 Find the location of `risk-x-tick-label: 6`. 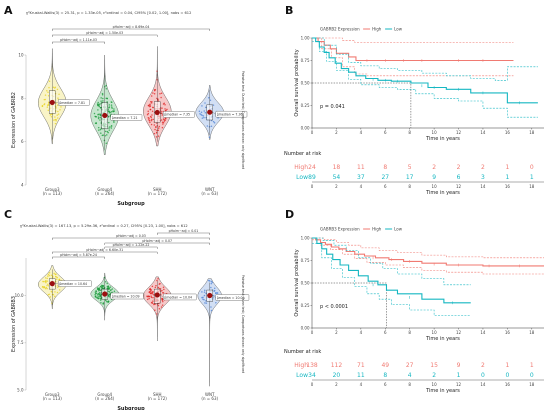

risk-x-tick-label: 6 is located at coordinates (385, 186).